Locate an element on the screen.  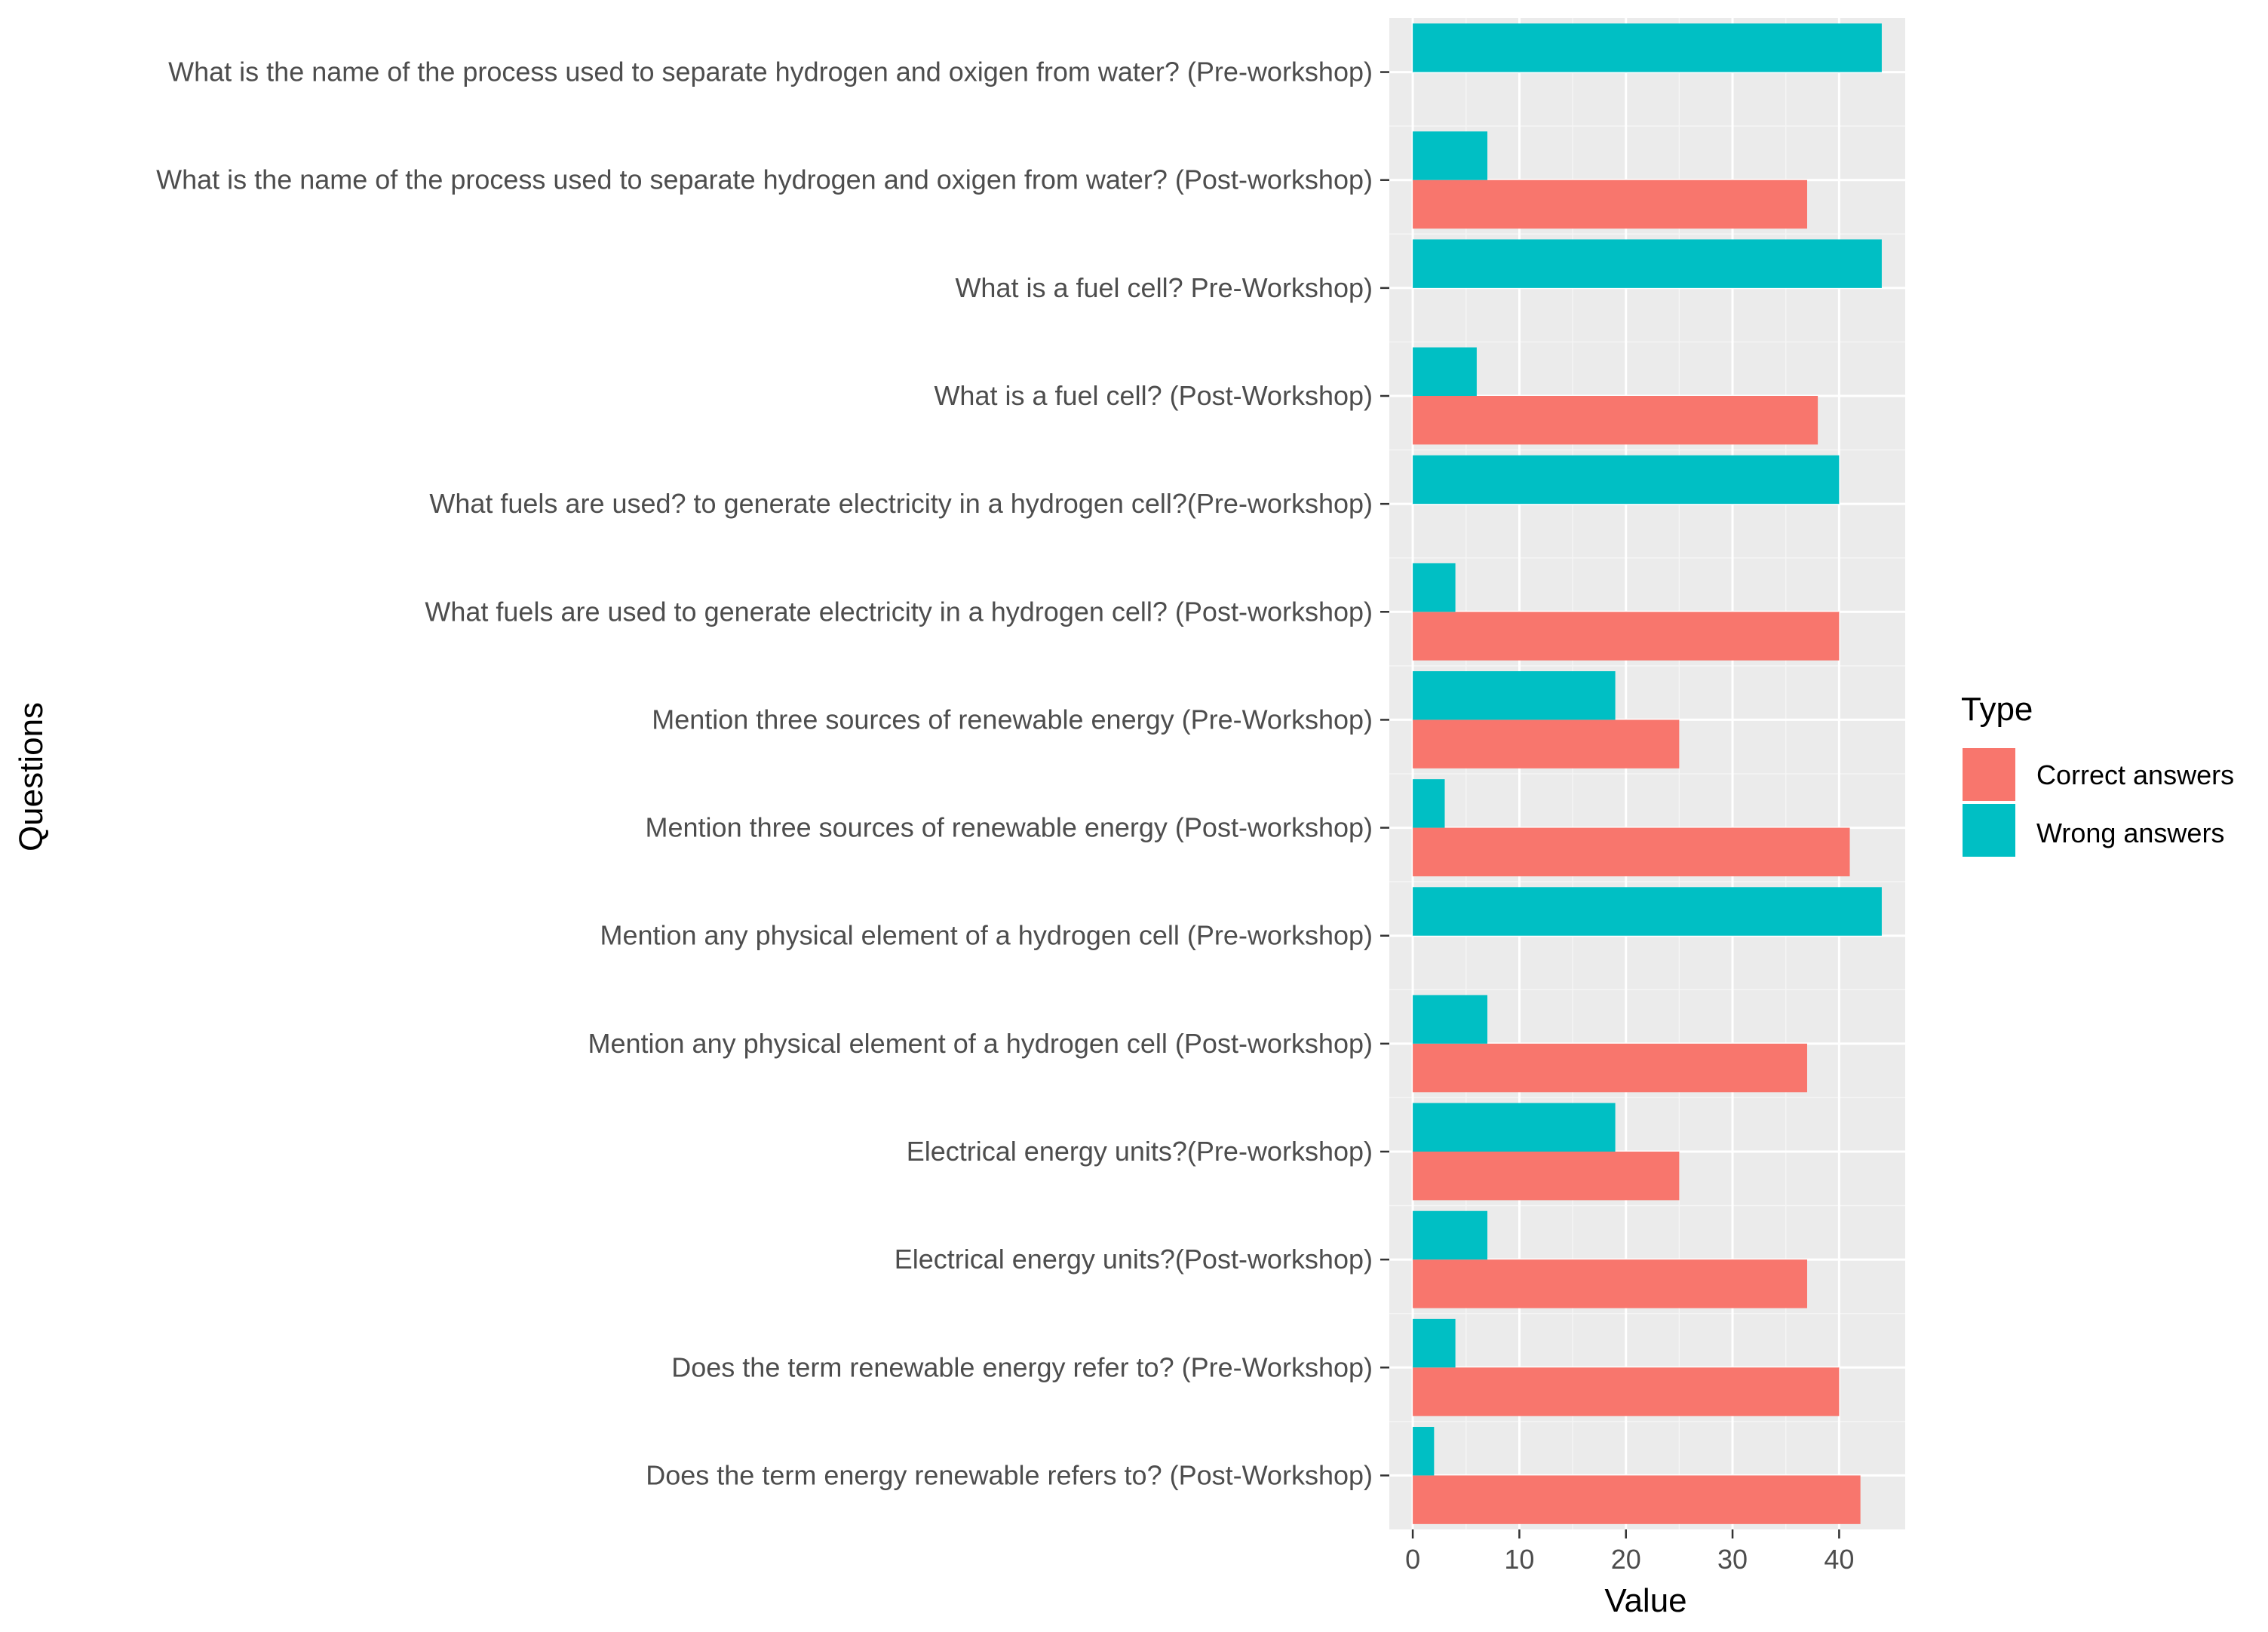
legend: Type Correct answers Wrong answers is located at coordinates (2097, 774).